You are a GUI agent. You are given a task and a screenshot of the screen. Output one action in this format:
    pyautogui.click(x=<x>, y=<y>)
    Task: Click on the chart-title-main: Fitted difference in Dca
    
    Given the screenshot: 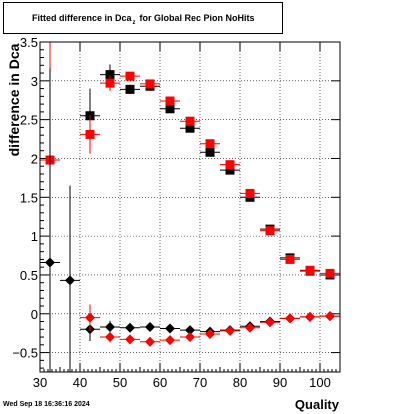 What is the action you would take?
    pyautogui.click(x=82, y=18)
    